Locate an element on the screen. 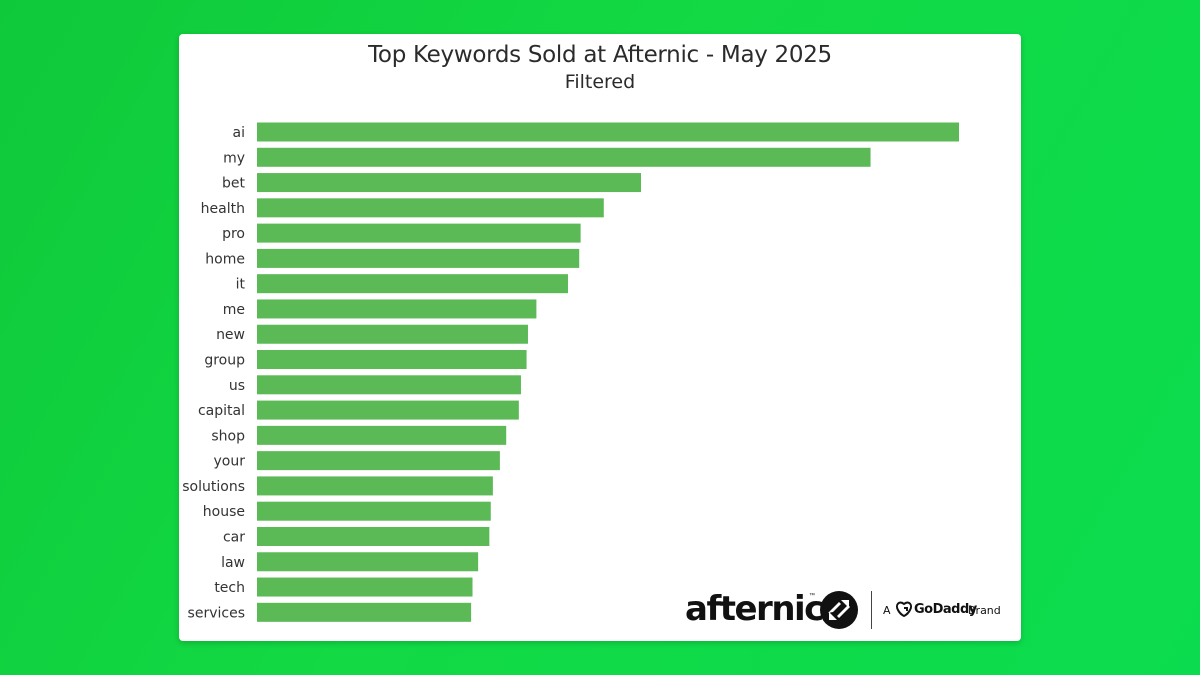  category-label-shop: shop is located at coordinates (228, 436).